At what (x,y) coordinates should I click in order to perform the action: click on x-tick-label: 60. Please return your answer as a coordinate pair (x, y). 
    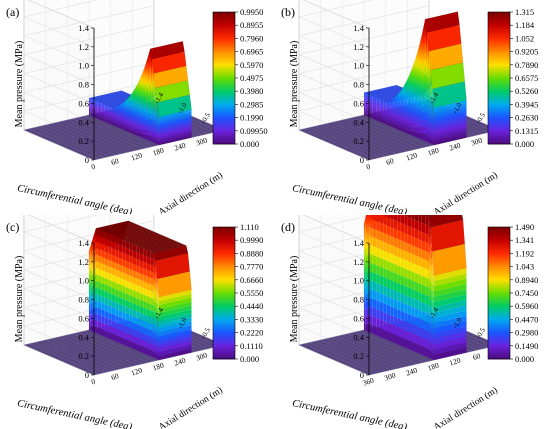
    Looking at the image, I should click on (115, 376).